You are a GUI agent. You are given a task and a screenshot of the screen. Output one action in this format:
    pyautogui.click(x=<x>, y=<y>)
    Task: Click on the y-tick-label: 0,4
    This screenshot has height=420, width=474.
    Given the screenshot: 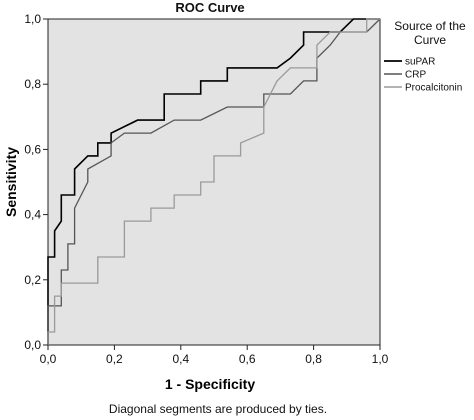 What is the action you would take?
    pyautogui.click(x=32, y=215)
    